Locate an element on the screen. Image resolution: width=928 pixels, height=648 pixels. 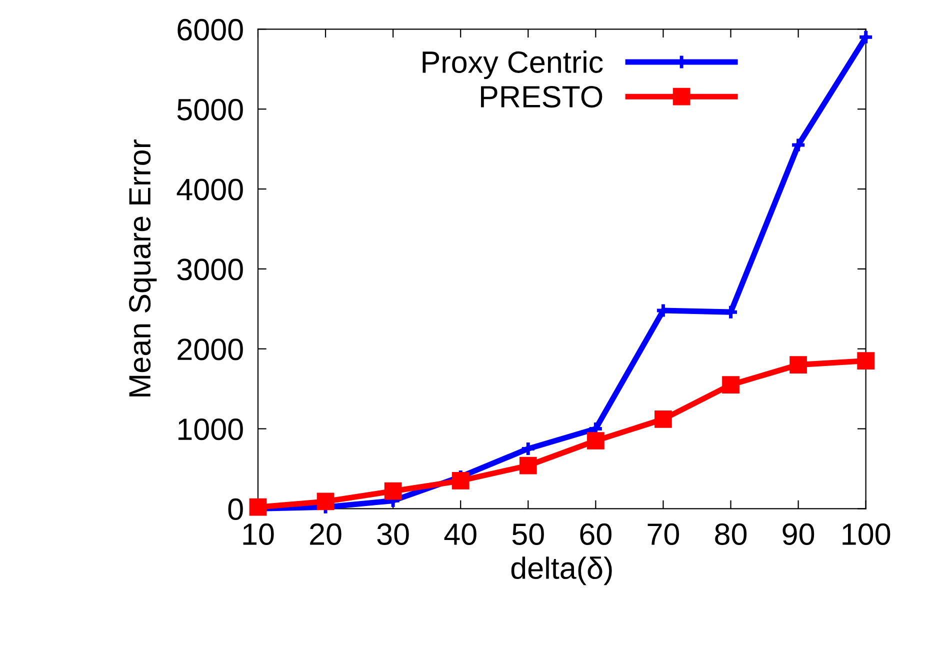
y-tick-label: 0 is located at coordinates (235, 509).